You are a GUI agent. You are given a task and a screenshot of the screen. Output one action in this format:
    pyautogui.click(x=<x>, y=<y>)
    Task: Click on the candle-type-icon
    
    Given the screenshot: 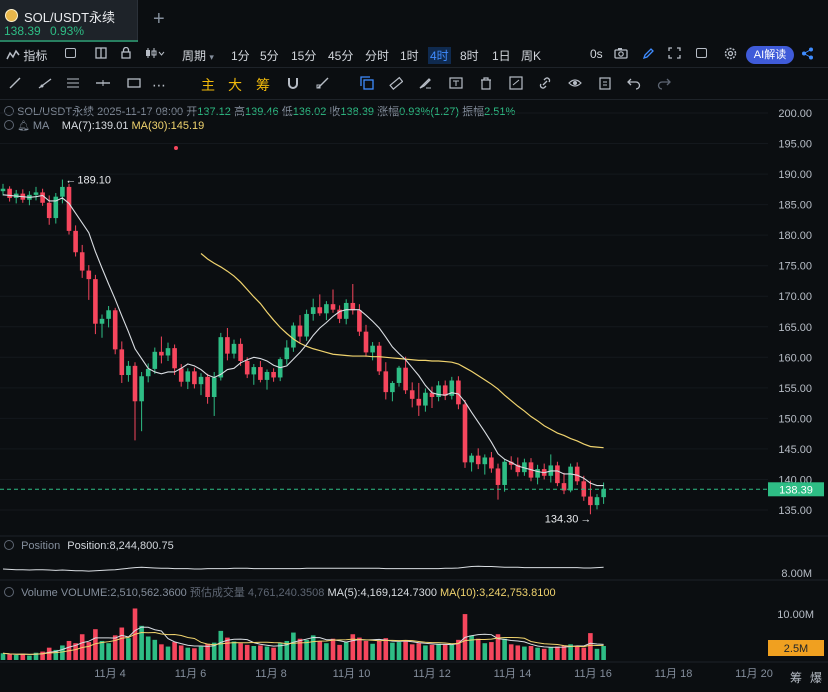 What is the action you would take?
    pyautogui.click(x=155, y=54)
    